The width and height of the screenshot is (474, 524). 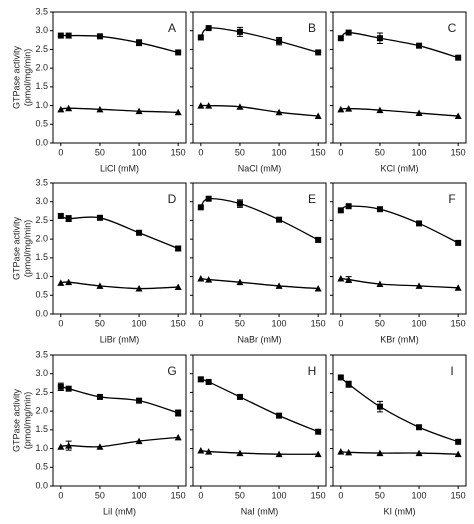 What do you see at coordinates (172, 199) in the screenshot?
I see `panel-letter: D` at bounding box center [172, 199].